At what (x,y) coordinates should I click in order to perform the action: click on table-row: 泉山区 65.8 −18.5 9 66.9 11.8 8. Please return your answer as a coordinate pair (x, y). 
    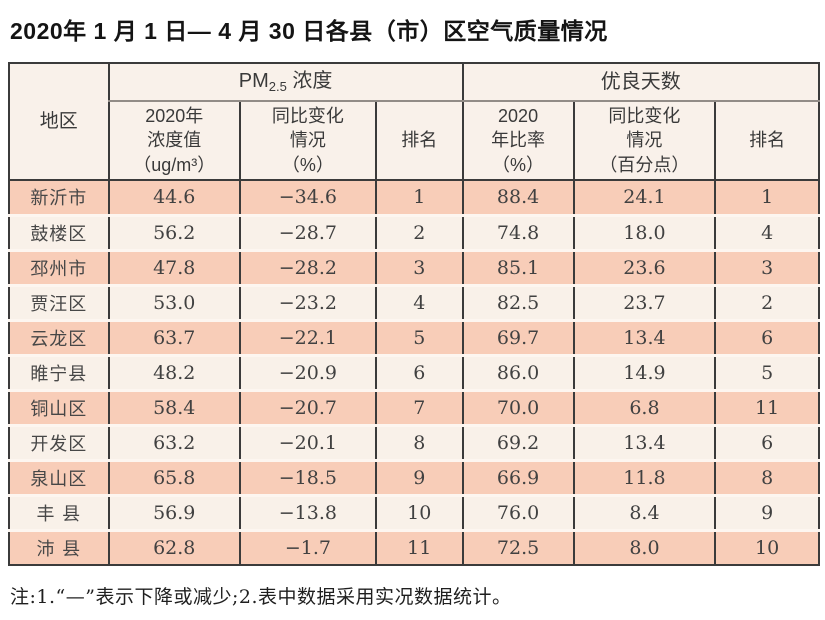
    Looking at the image, I should click on (414, 476).